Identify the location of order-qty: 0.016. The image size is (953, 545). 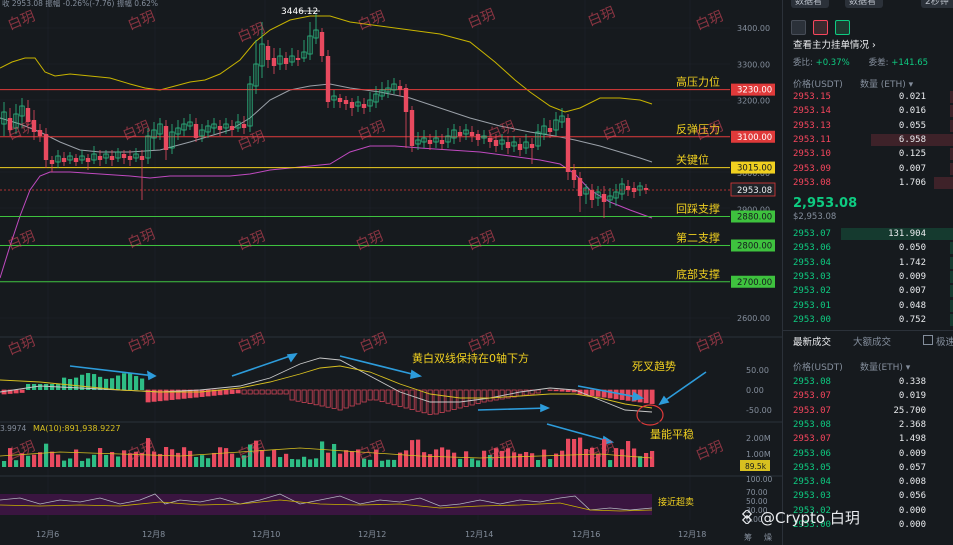
(912, 111).